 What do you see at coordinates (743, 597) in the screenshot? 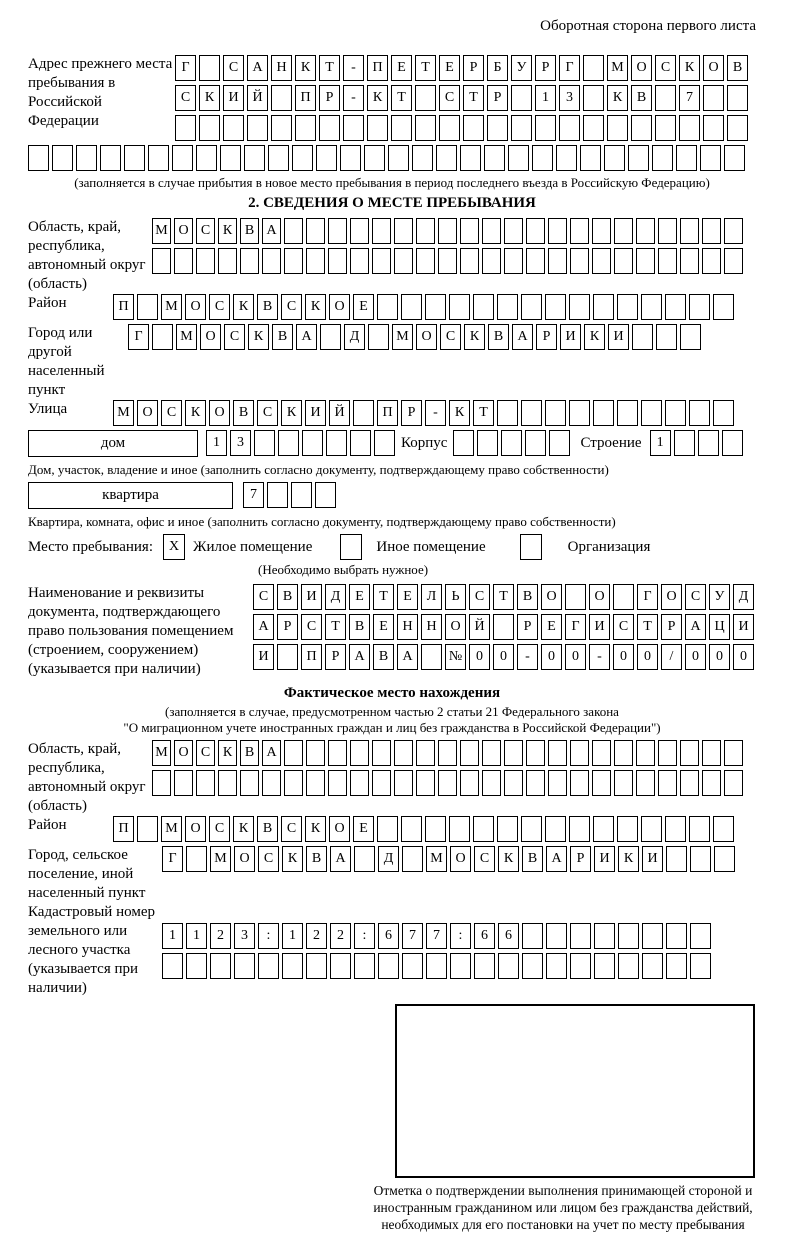
I see `char-cell: Д` at bounding box center [743, 597].